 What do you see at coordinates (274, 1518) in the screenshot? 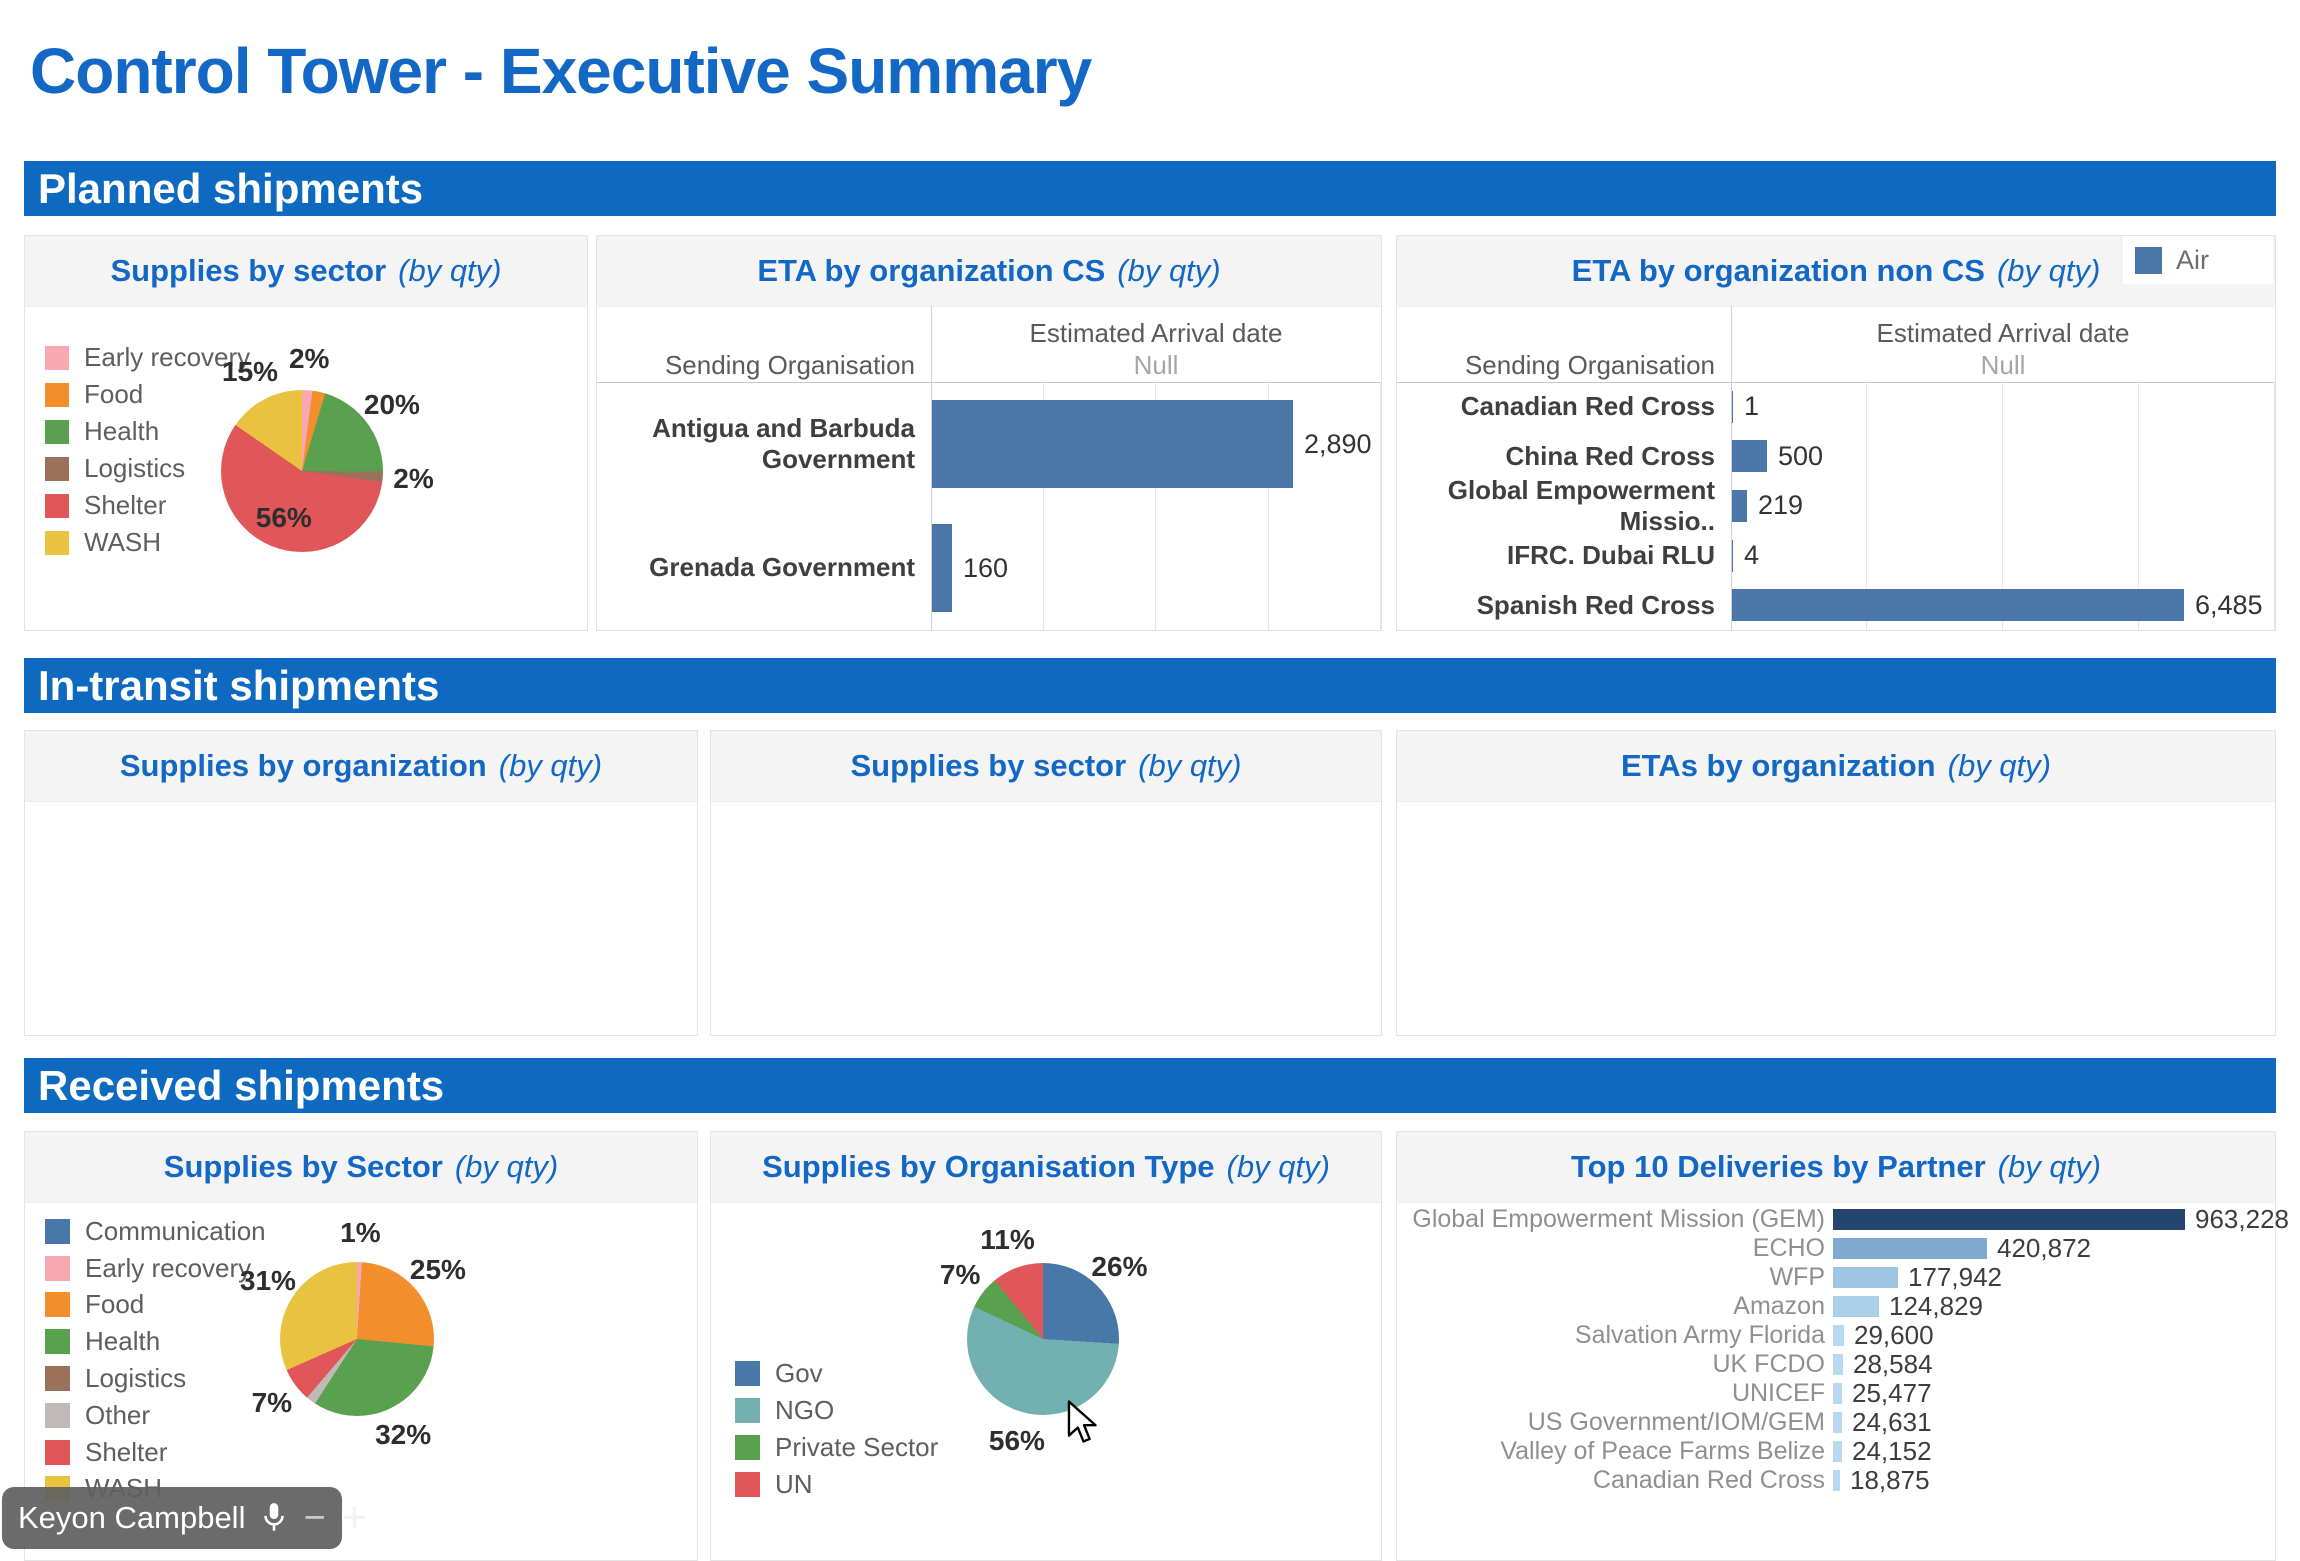
I see `microphone-icon` at bounding box center [274, 1518].